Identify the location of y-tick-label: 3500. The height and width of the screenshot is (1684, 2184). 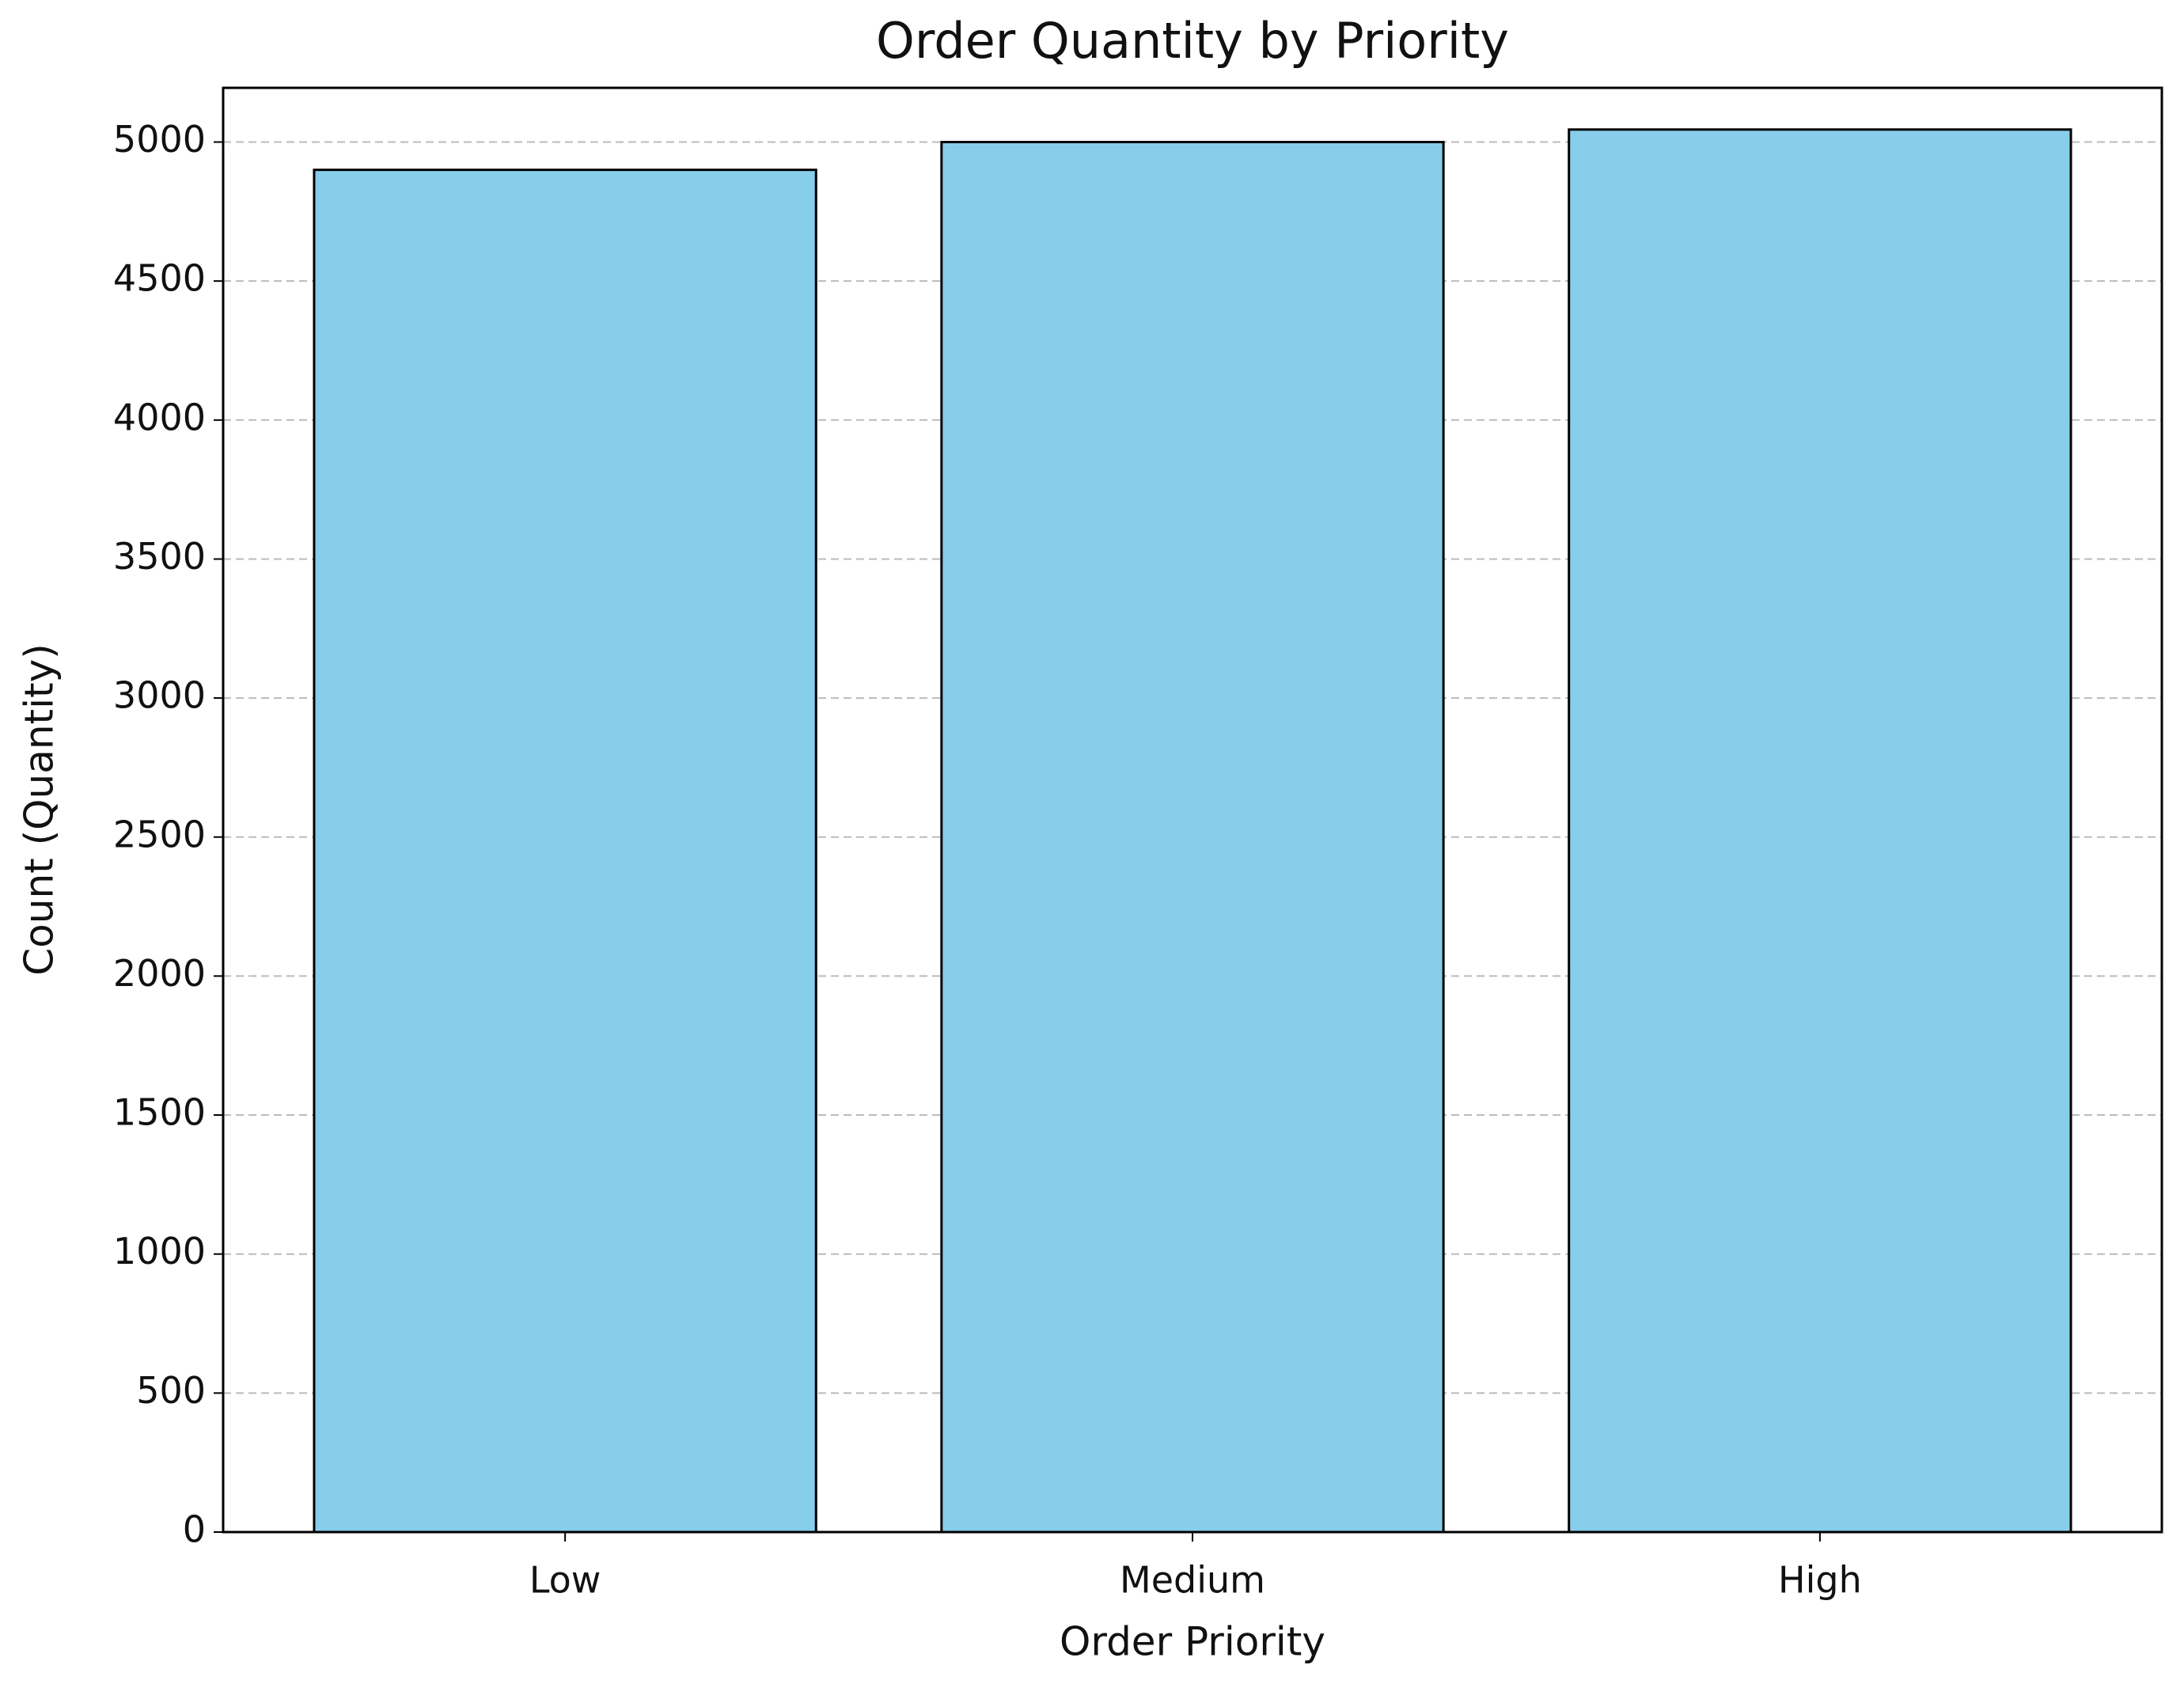
(159, 556).